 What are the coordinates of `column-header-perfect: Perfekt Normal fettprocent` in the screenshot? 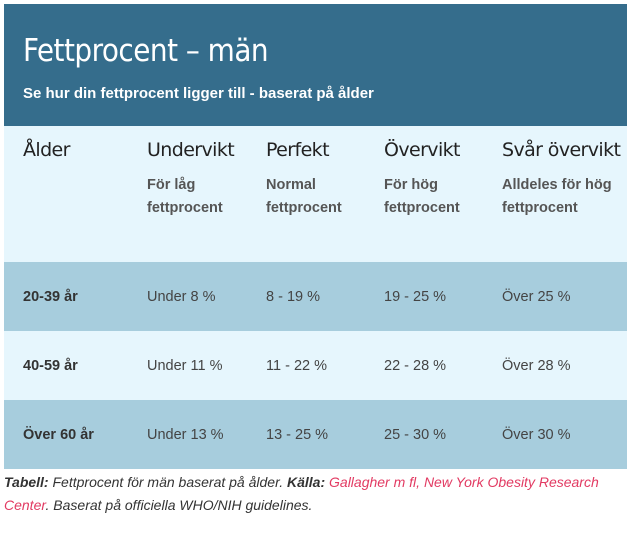 It's located at (306, 200).